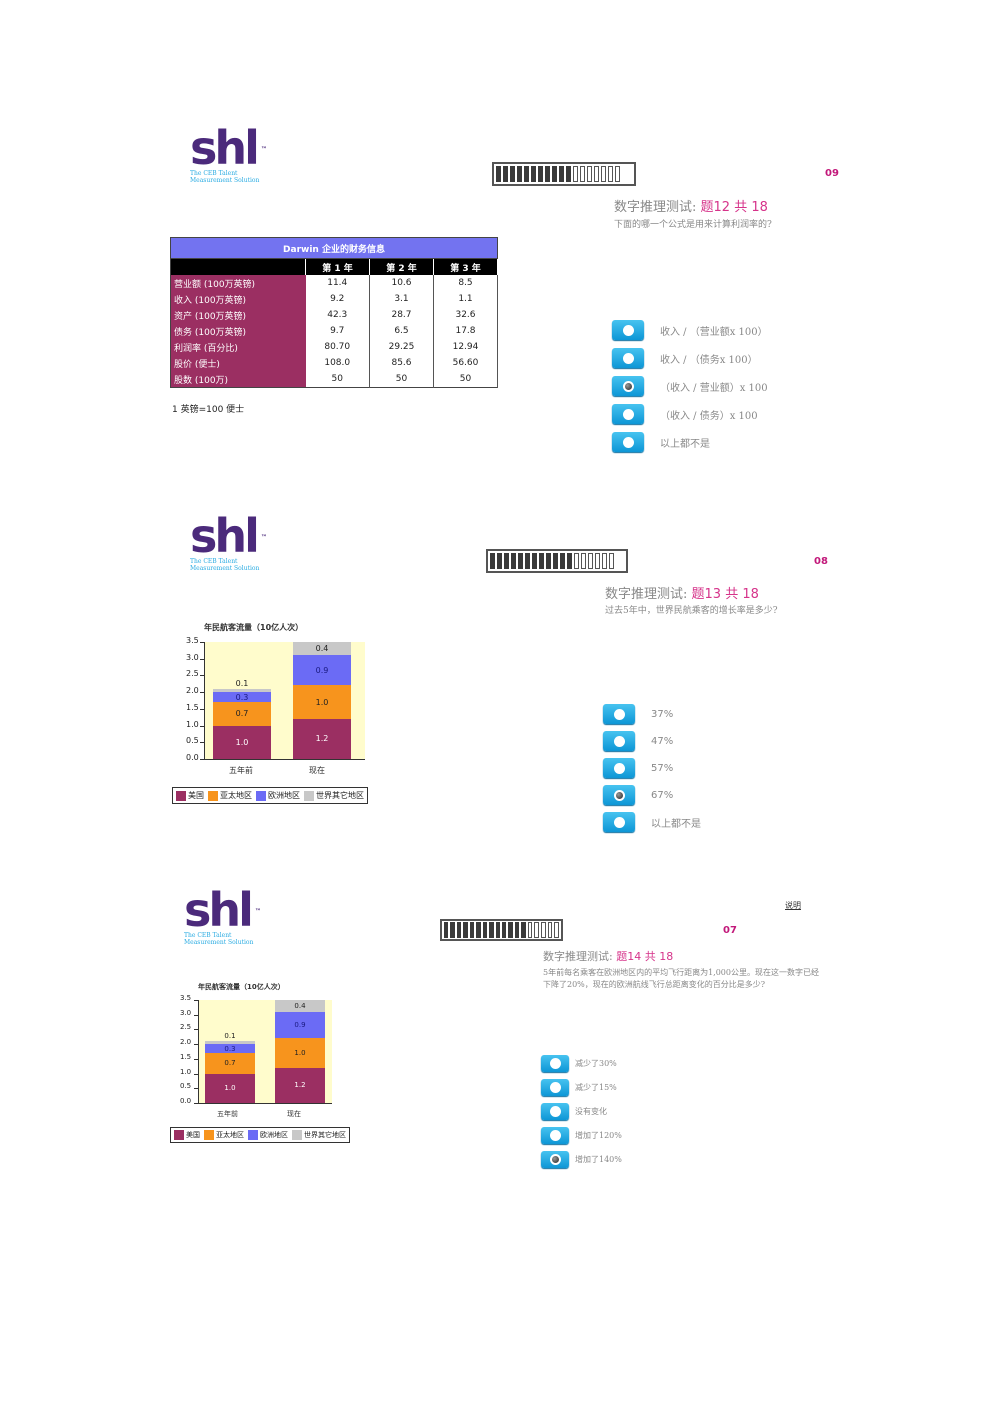 Image resolution: width=1000 pixels, height=1415 pixels. Describe the element at coordinates (242, 742) in the screenshot. I see `bar-segment: 1.0` at that location.